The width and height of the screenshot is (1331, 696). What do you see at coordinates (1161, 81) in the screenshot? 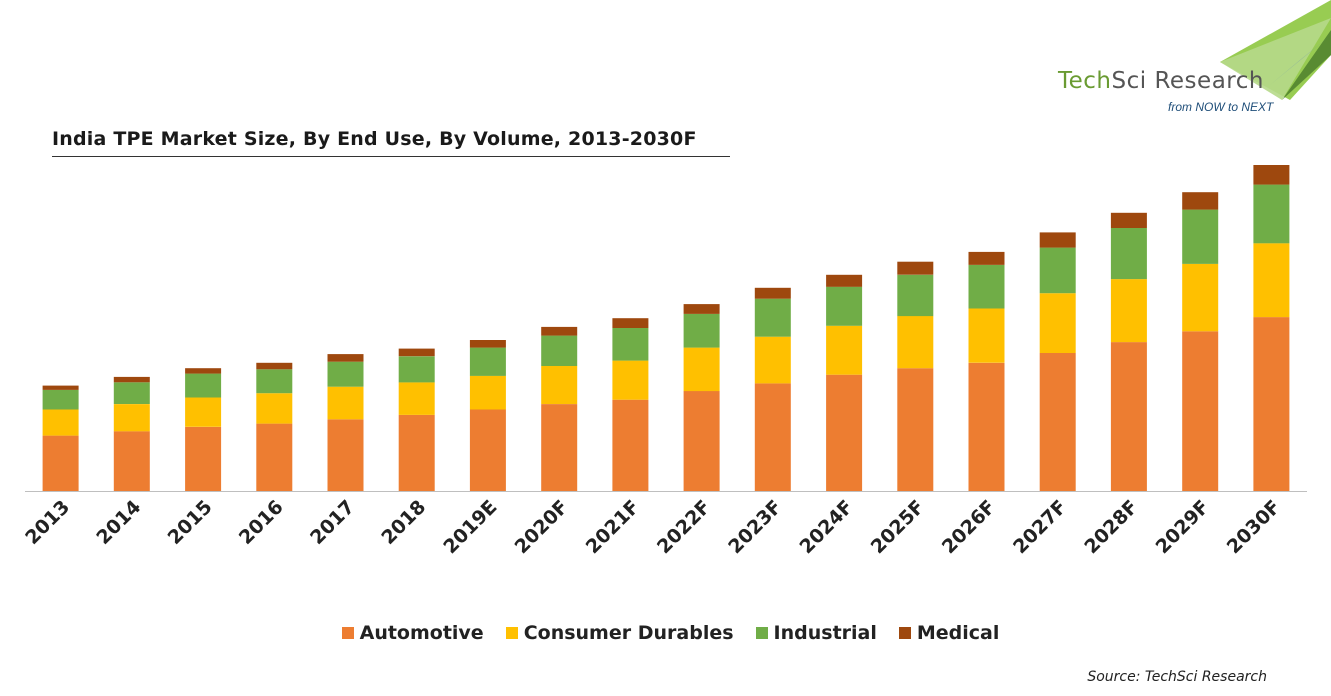
I see `logo-name: TechSci Research` at bounding box center [1161, 81].